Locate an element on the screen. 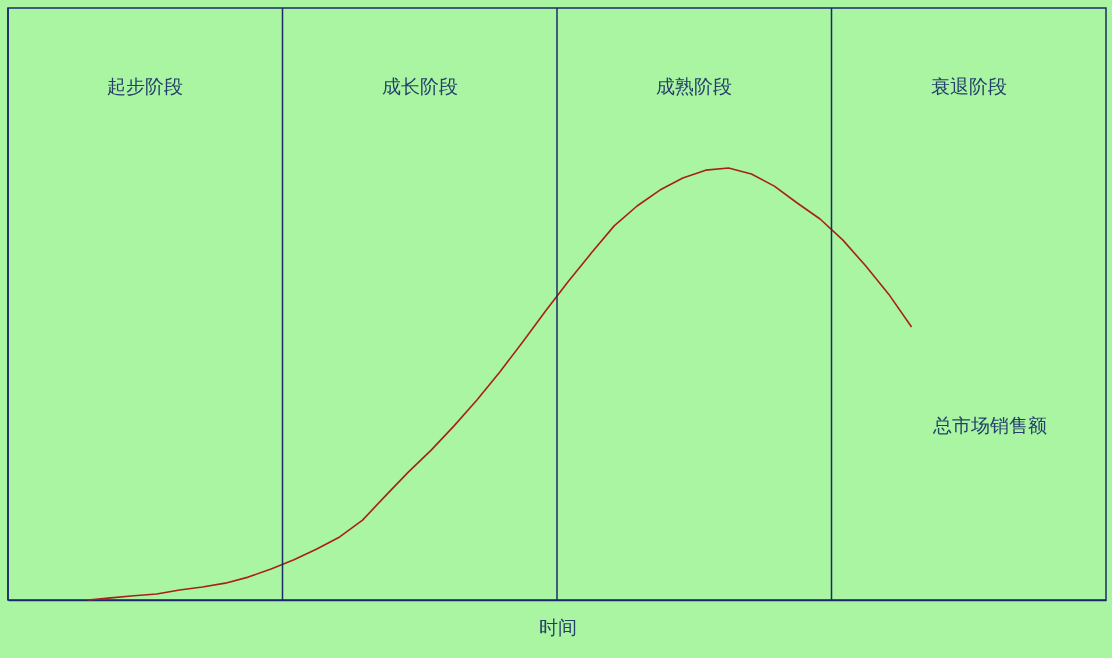 Image resolution: width=1112 pixels, height=658 pixels. text: 总市场销售额 is located at coordinates (989, 424).